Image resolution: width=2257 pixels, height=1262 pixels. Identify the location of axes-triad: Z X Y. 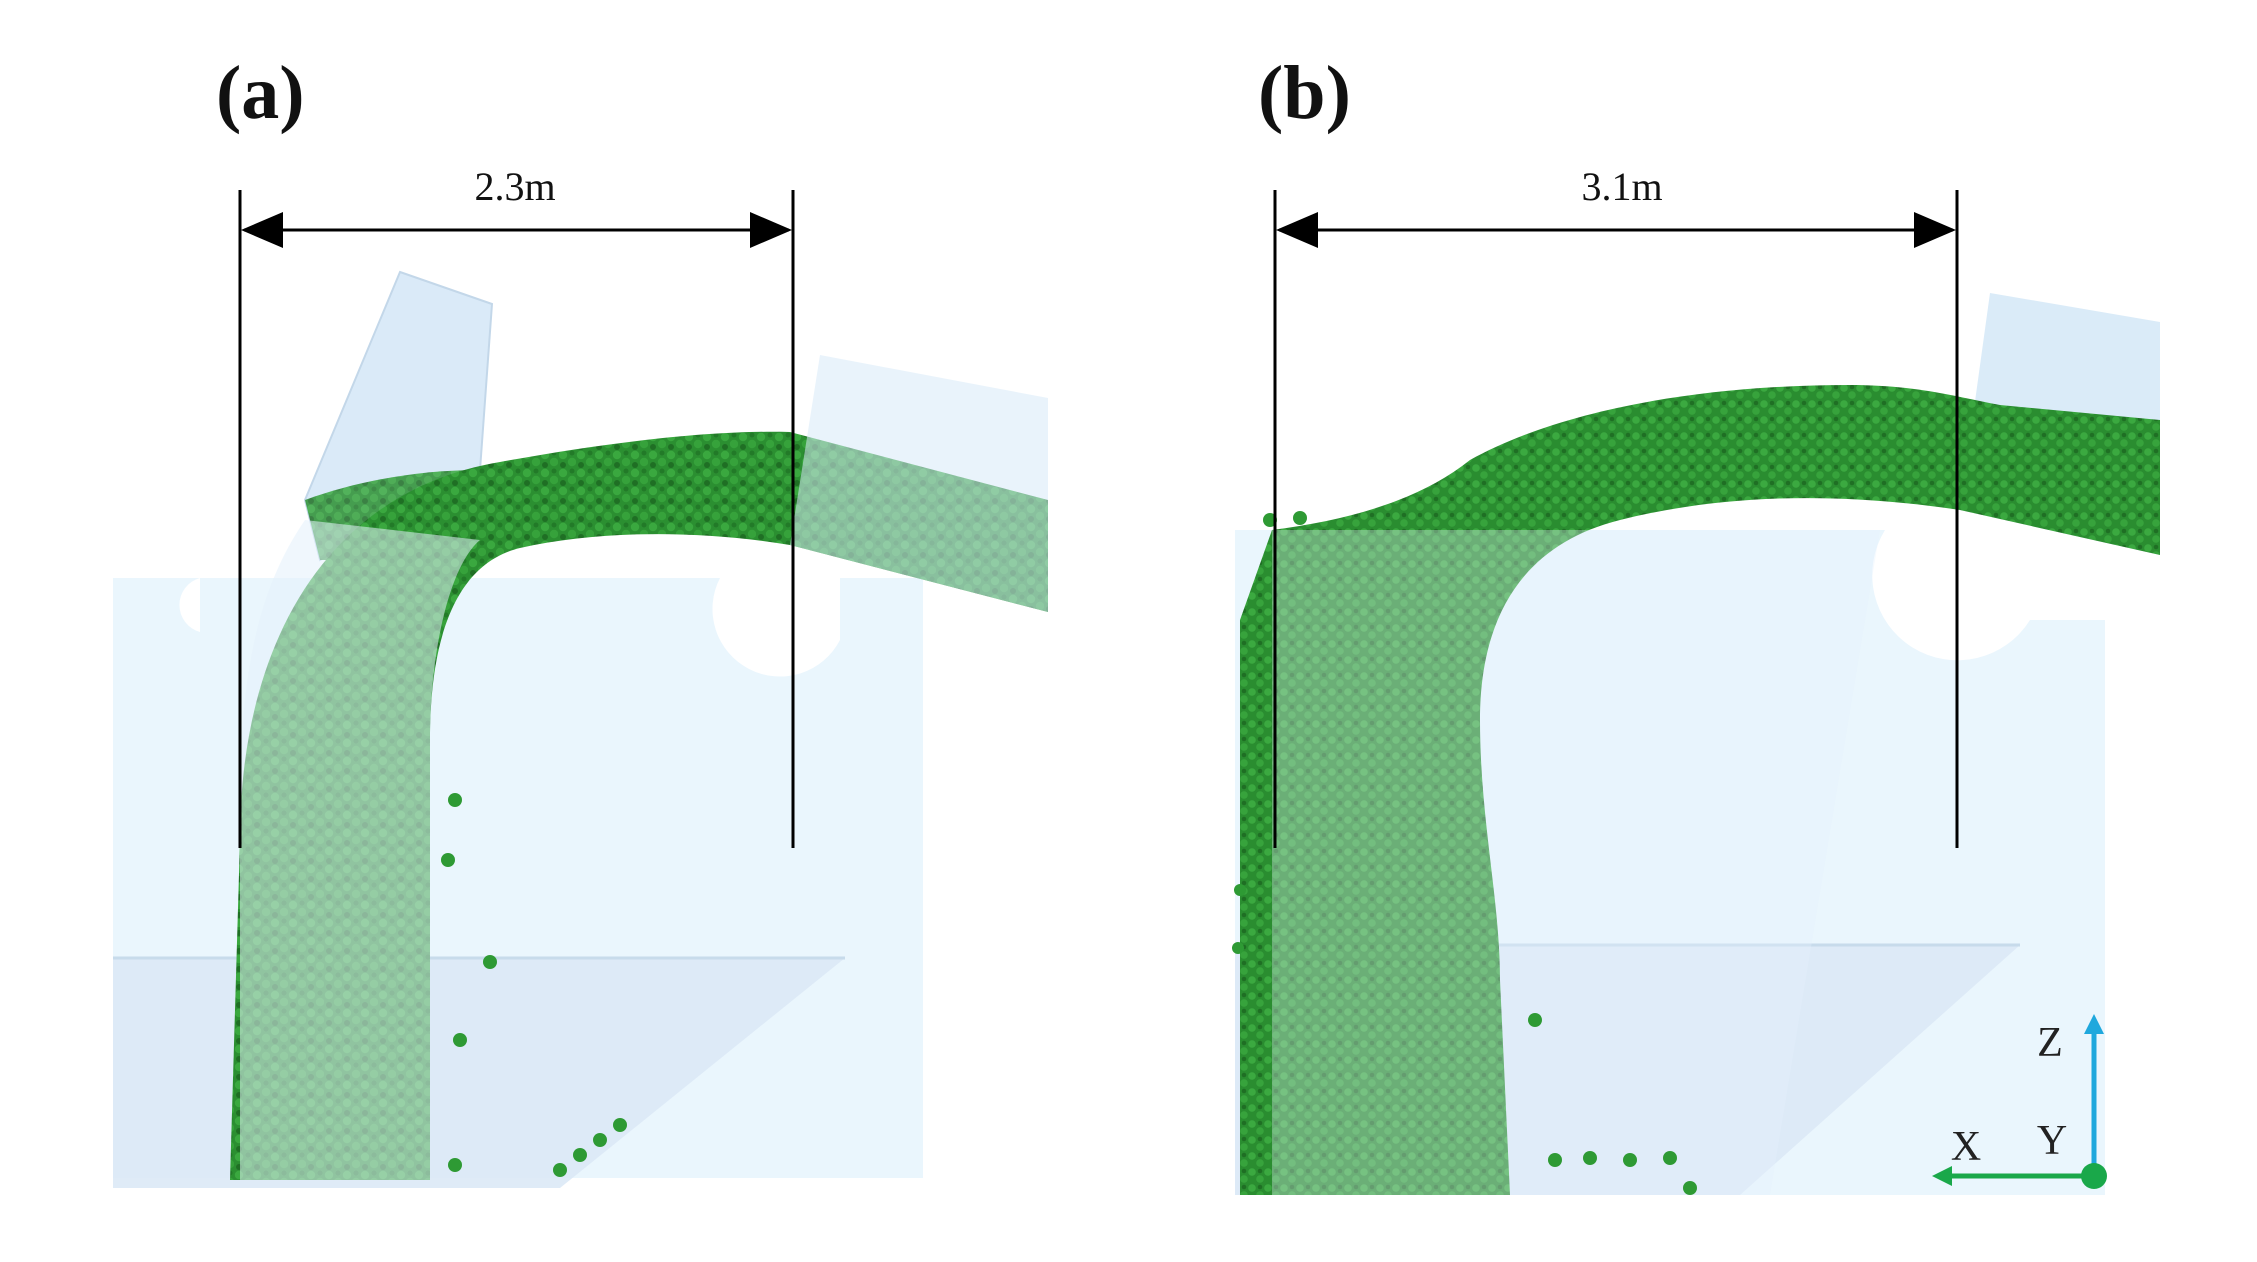
(2019, 1101).